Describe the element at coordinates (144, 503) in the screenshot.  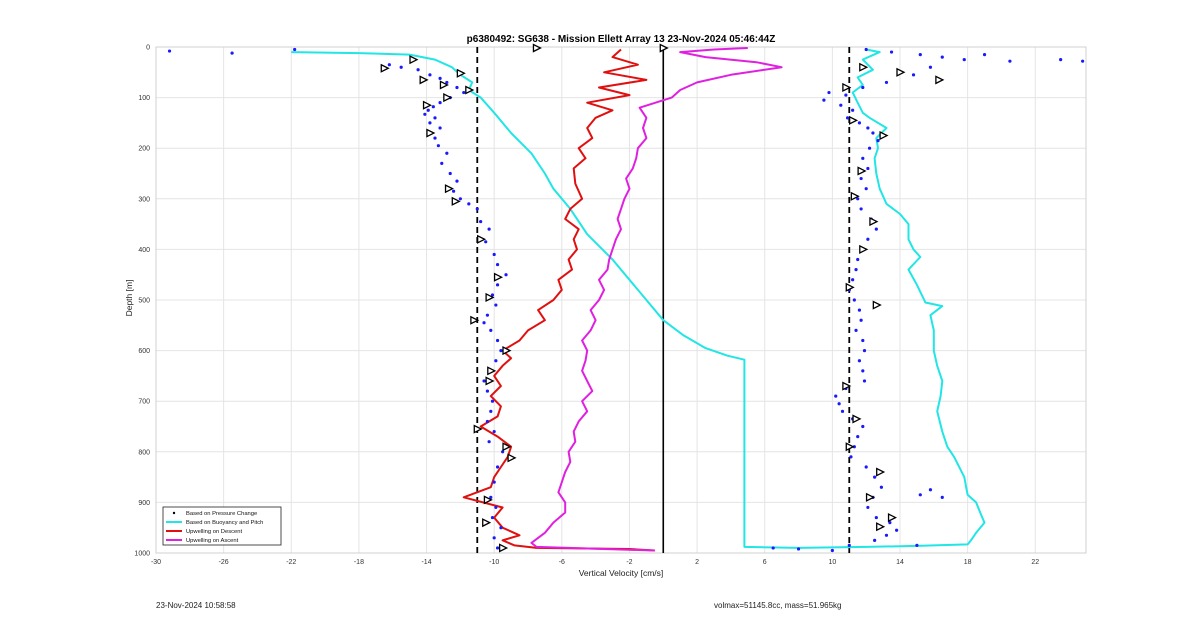
I see `y-tick-label: 900` at that location.